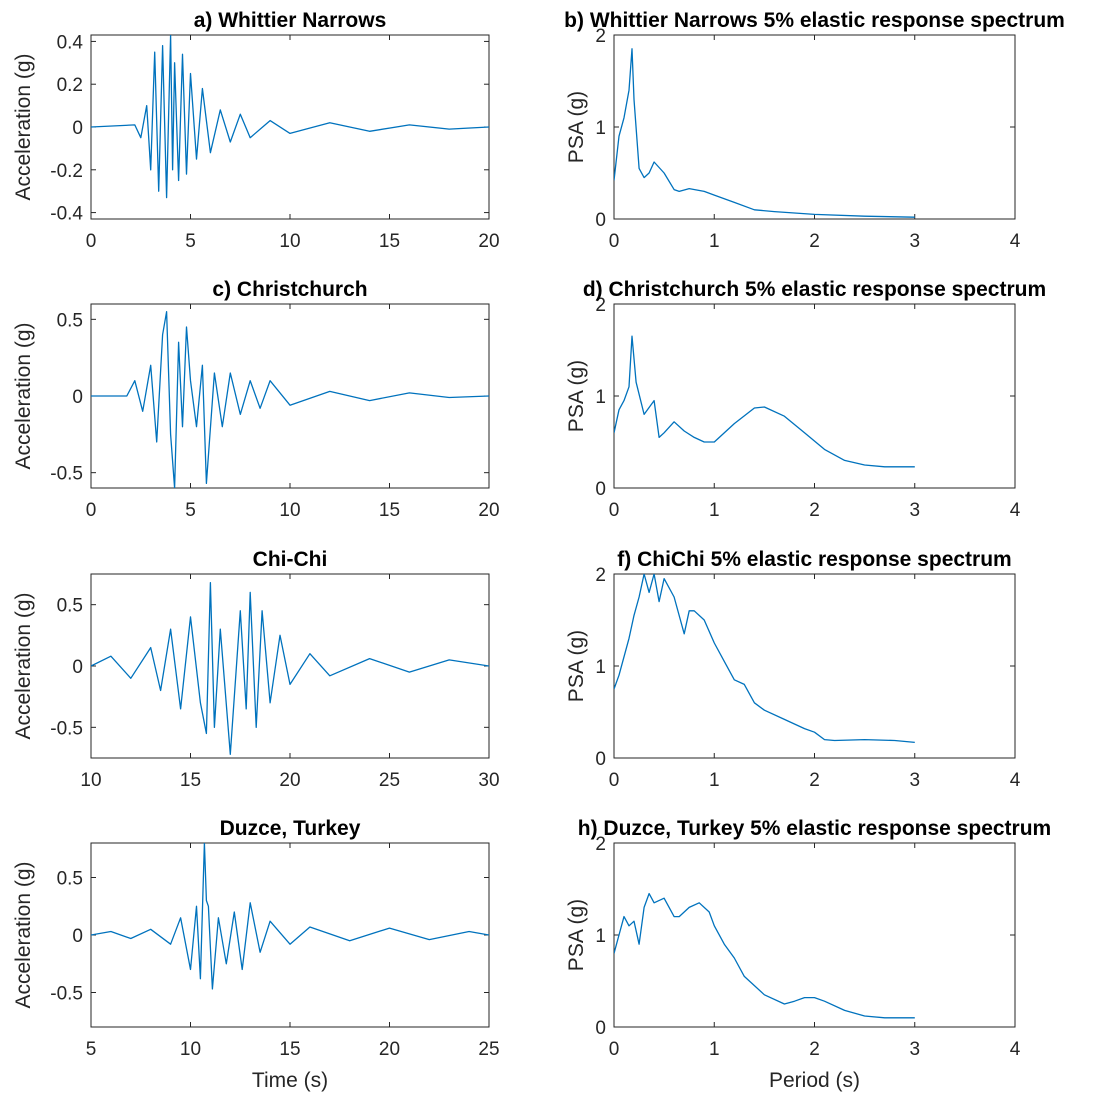  Describe the element at coordinates (70, 85) in the screenshot. I see `y-tick-label-a: 0.2` at that location.